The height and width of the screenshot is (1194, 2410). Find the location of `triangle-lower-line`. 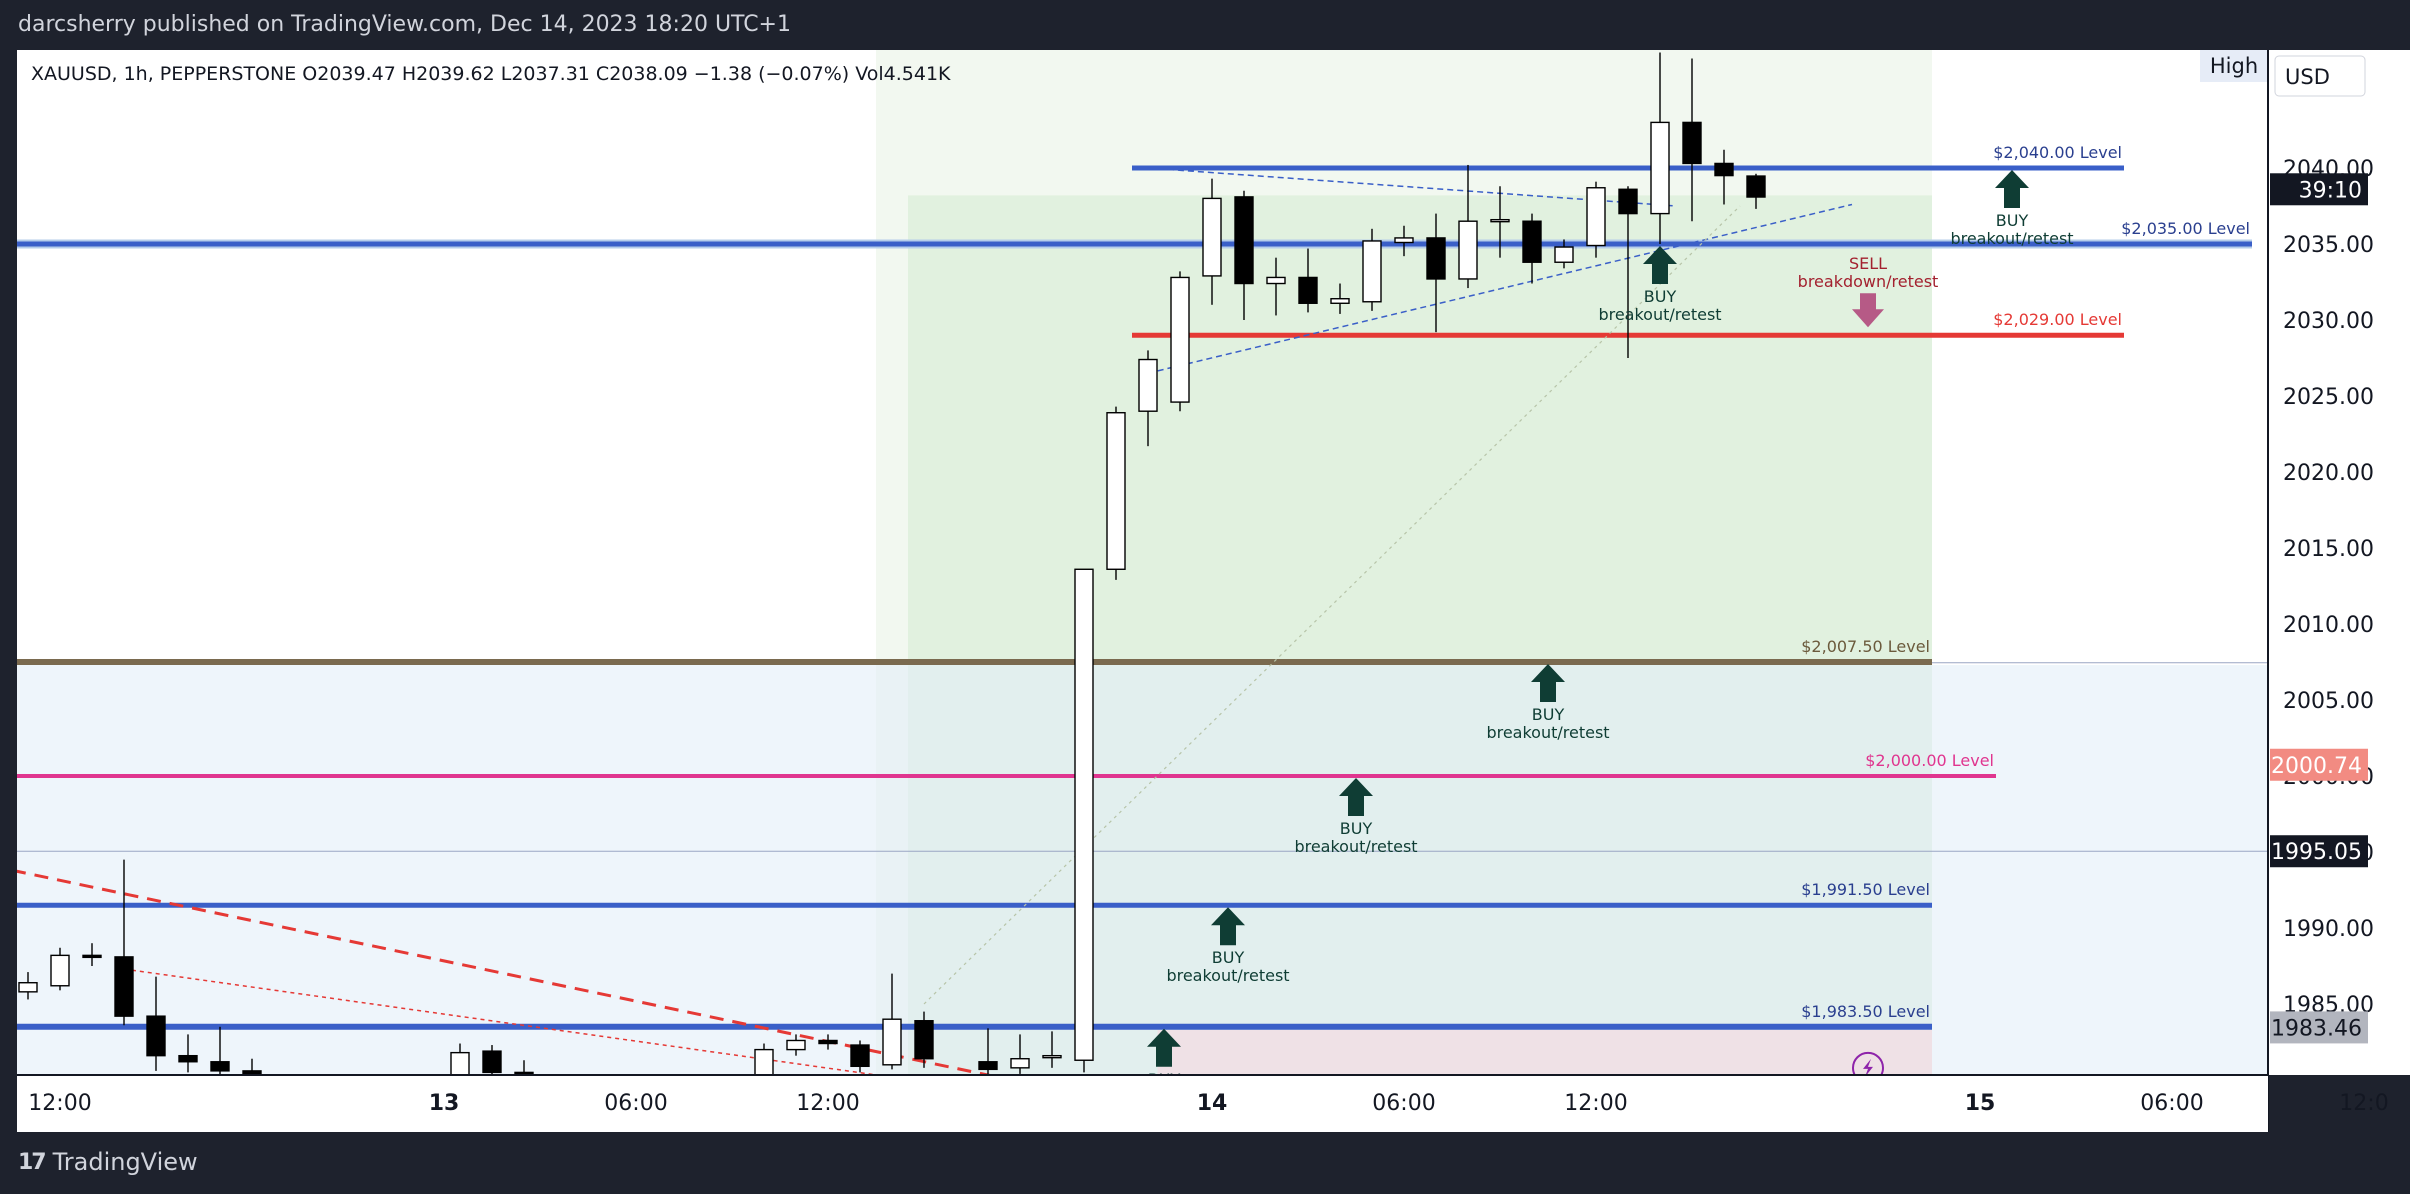

triangle-lower-line is located at coordinates (1500, 288).